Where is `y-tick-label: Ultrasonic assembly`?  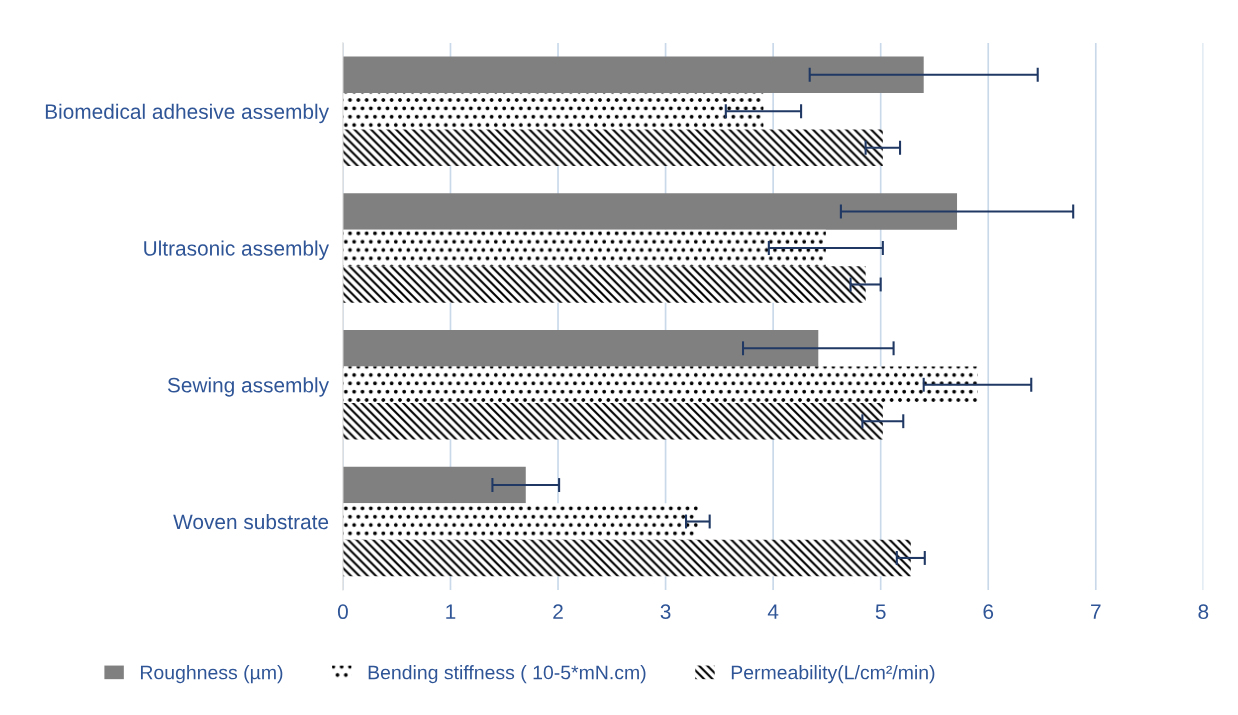
y-tick-label: Ultrasonic assembly is located at coordinates (237, 250).